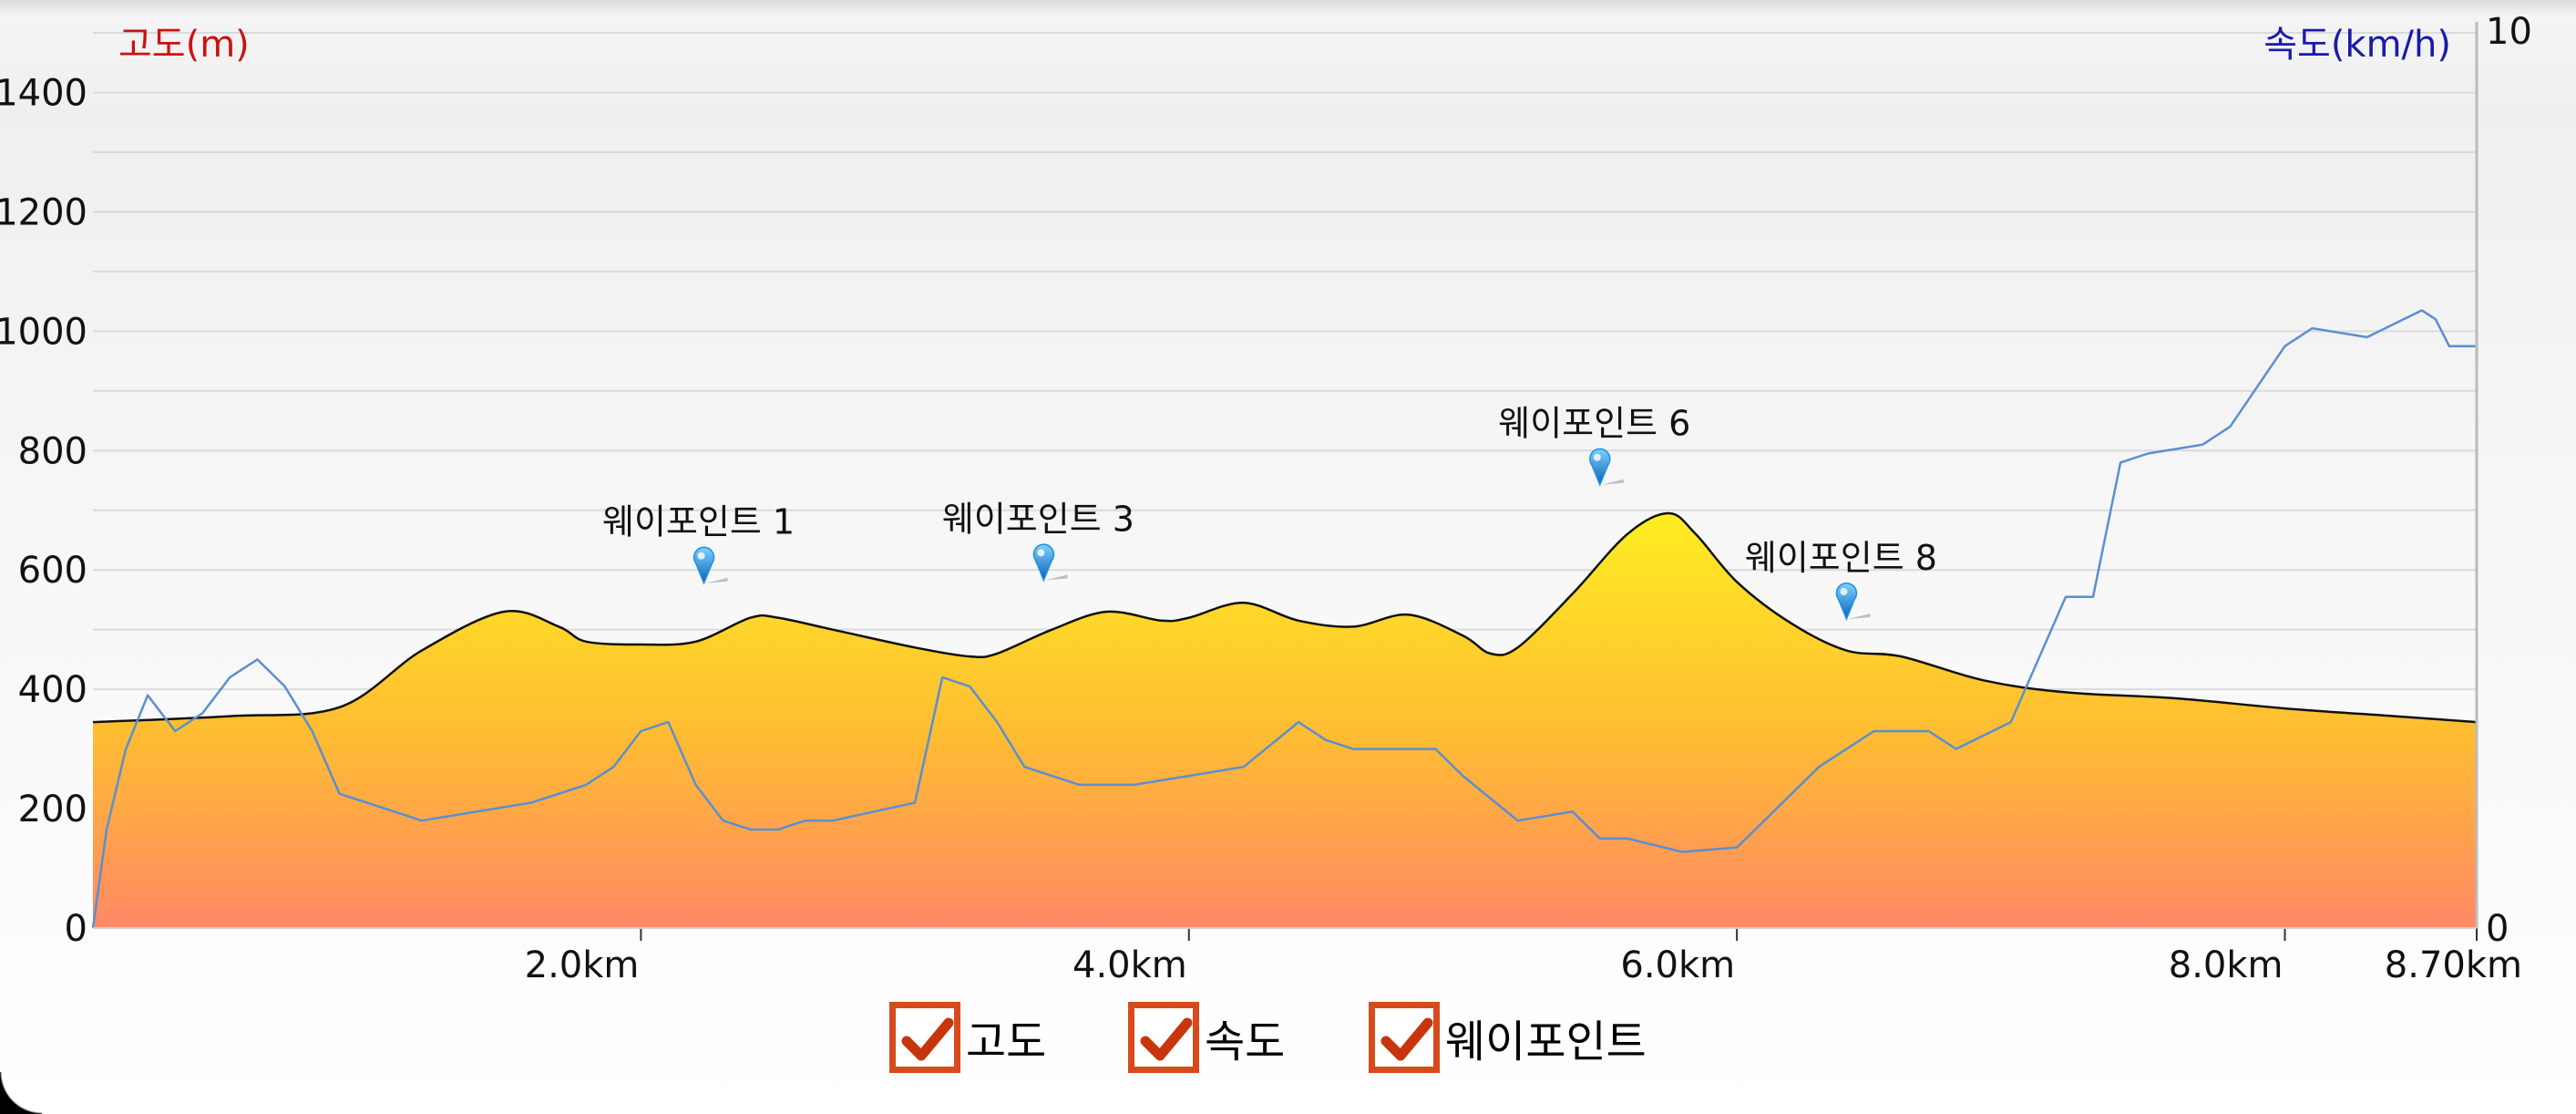 This screenshot has height=1114, width=2576. Describe the element at coordinates (2357, 45) in the screenshot. I see `right-axis-label: 속도(km/h)` at that location.